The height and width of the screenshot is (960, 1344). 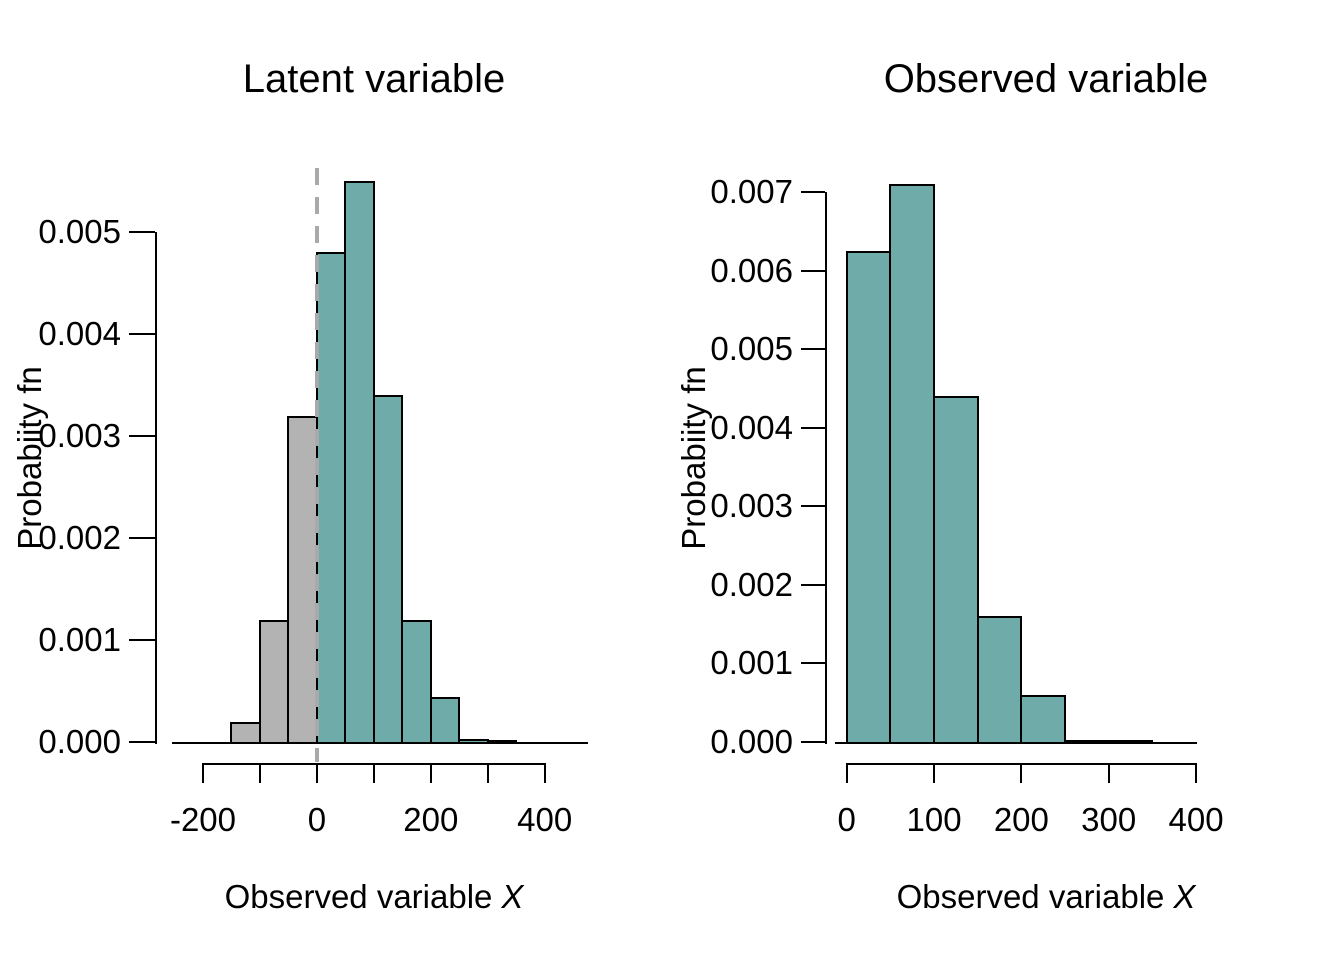 I want to click on zero-reference-line, so click(x=316, y=465).